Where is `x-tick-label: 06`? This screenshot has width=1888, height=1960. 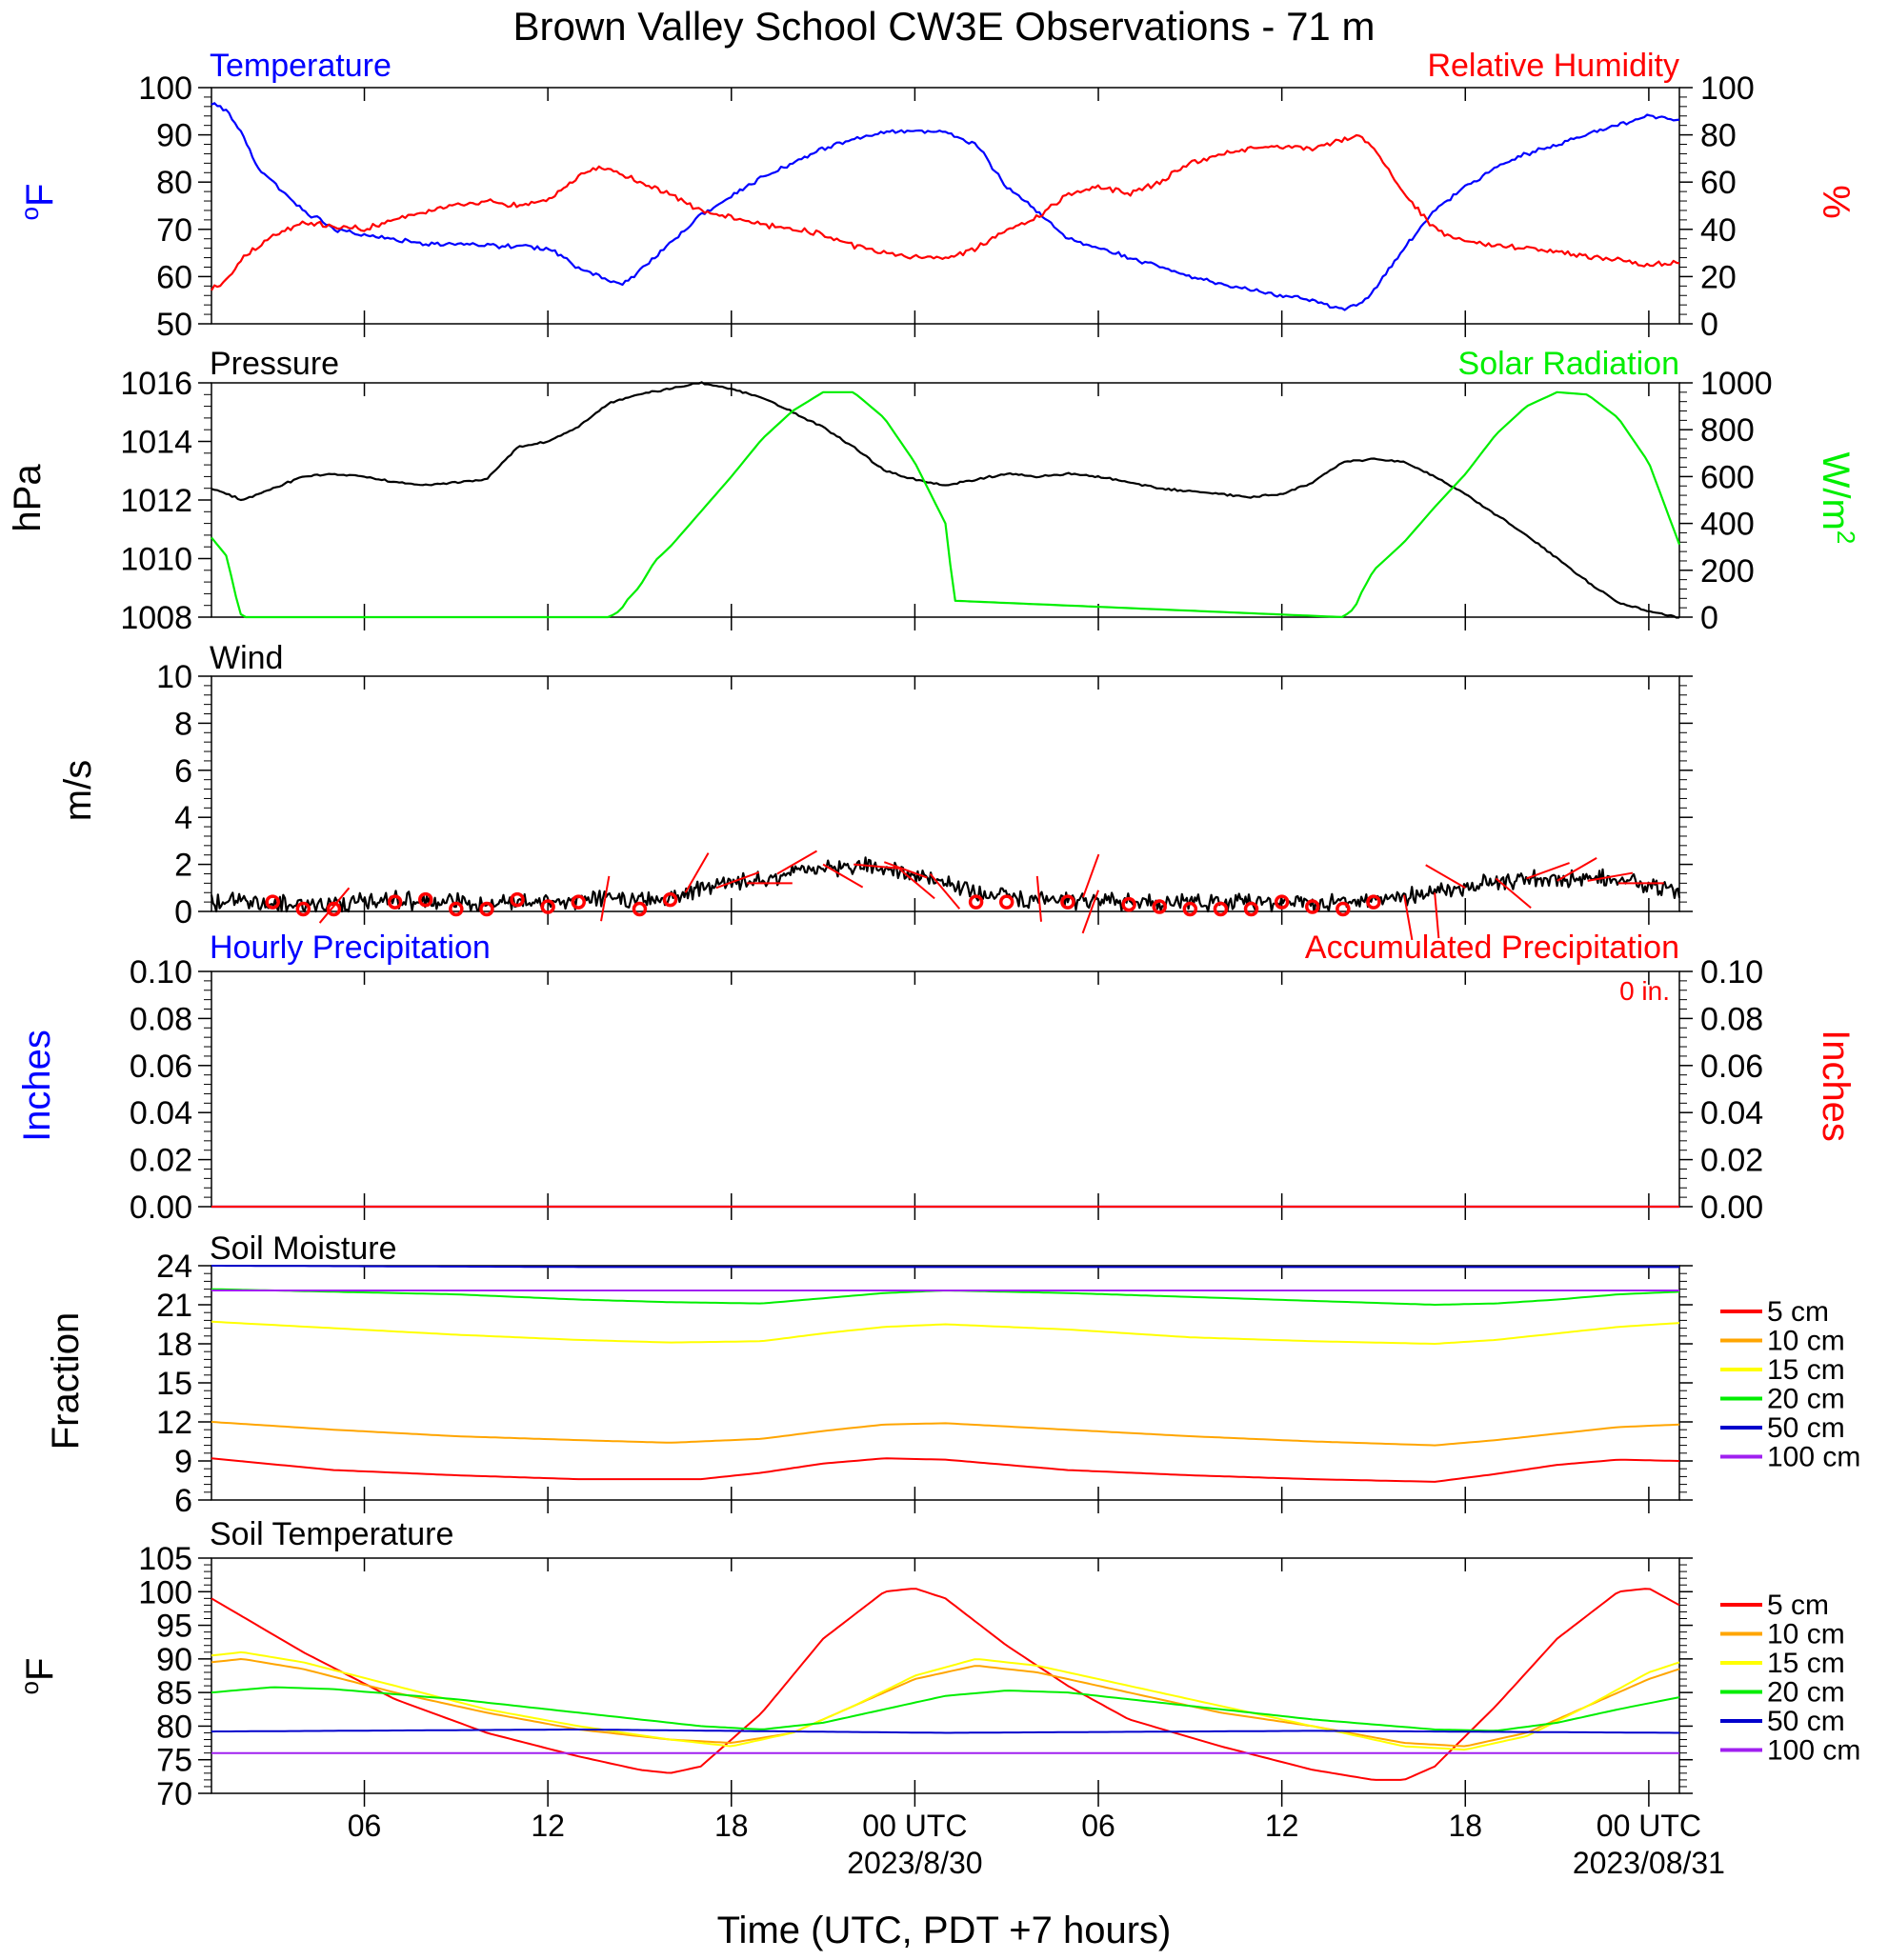
x-tick-label: 06 is located at coordinates (1098, 1826).